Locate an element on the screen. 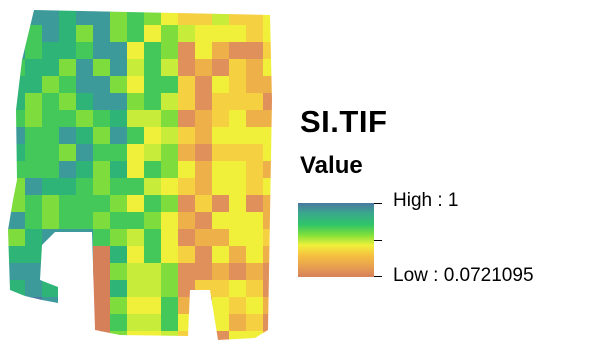 The image size is (596, 350). mid-tick is located at coordinates (378, 240).